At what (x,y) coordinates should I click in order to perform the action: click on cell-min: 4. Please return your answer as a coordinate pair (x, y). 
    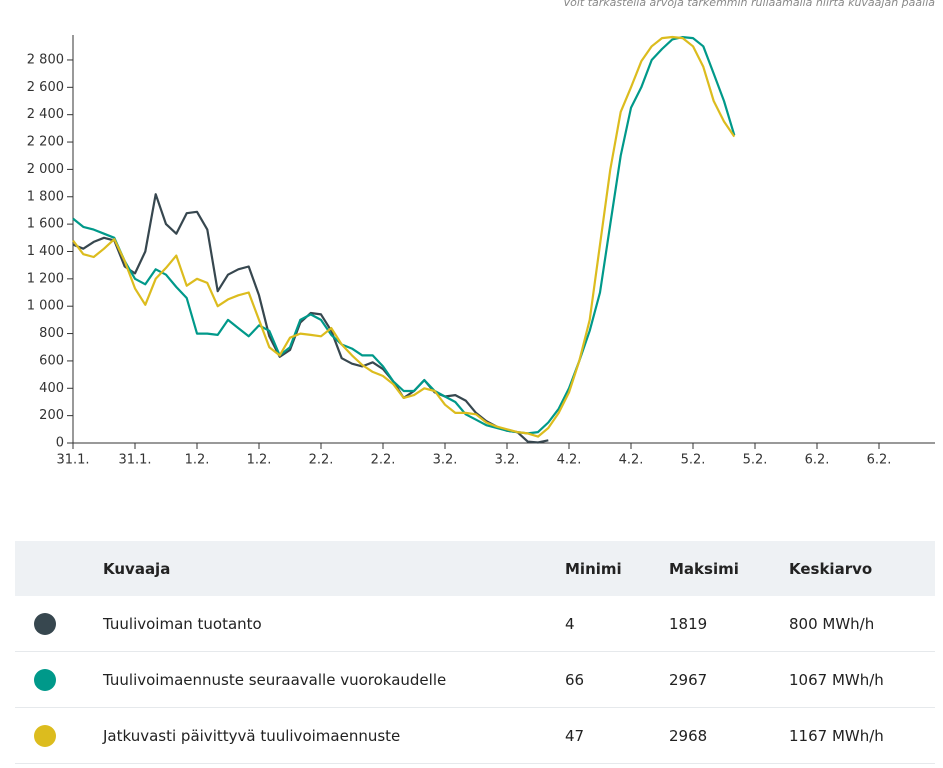
    Looking at the image, I should click on (617, 624).